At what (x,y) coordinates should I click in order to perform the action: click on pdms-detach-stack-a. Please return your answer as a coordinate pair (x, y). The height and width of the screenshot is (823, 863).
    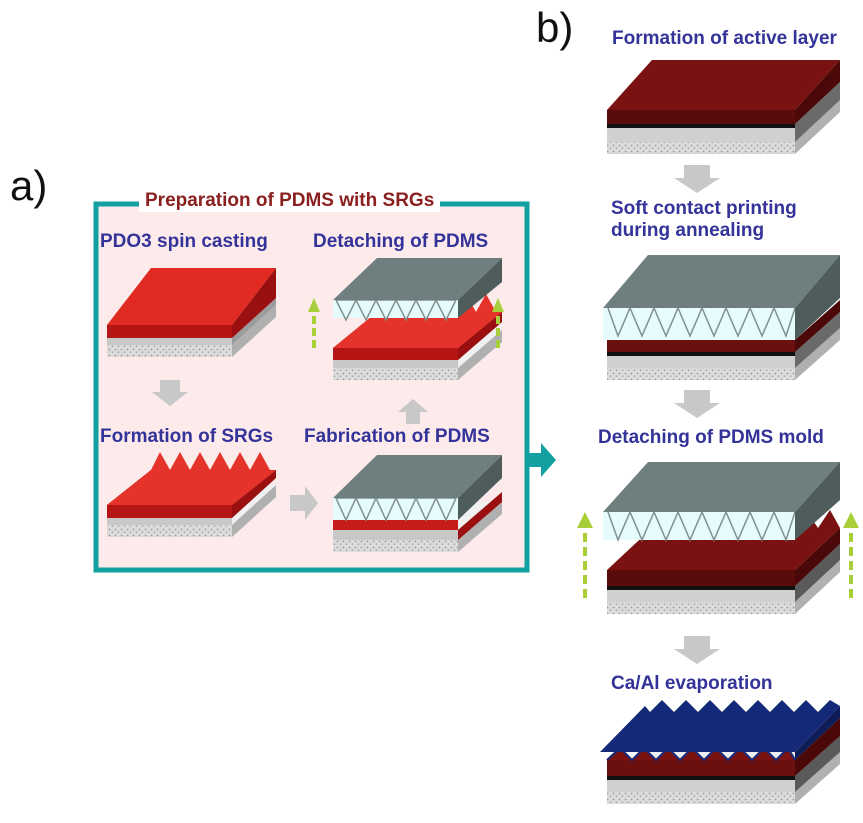
    Looking at the image, I should click on (417, 319).